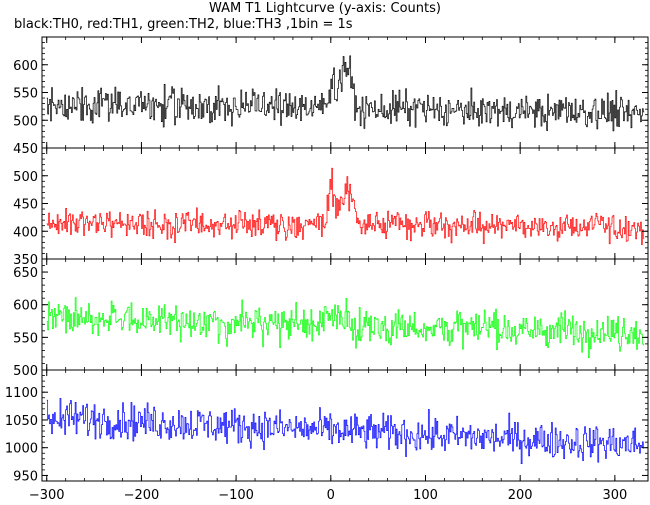  Describe the element at coordinates (345, 431) in the screenshot. I see `series-line-th3` at that location.